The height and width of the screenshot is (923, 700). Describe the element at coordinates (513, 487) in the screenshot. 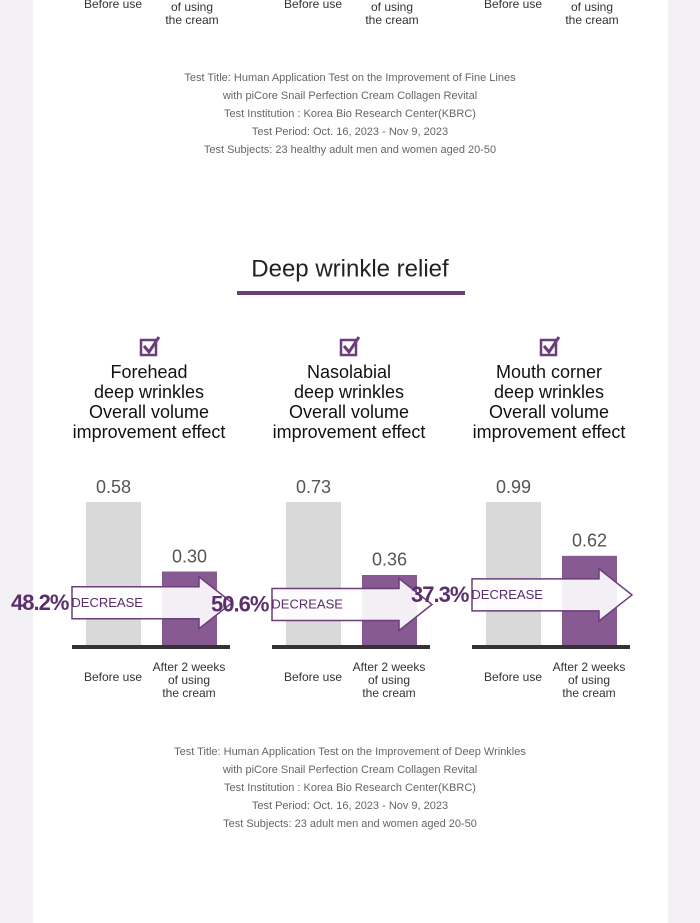

I see `value-label: 0.99` at that location.